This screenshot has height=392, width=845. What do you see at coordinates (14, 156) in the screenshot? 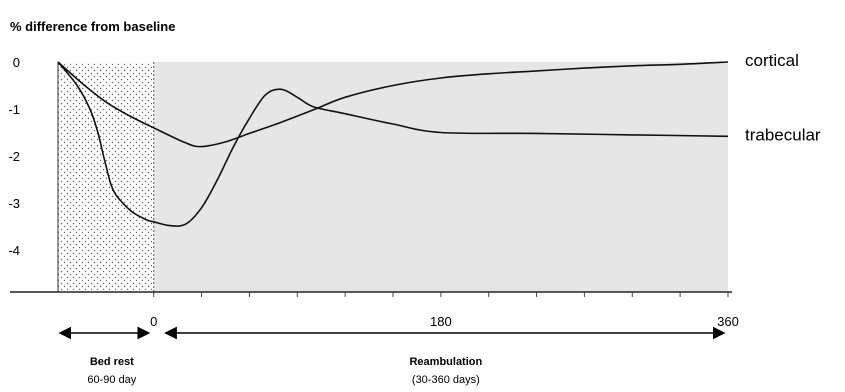
I see `y-tick-label: -2` at bounding box center [14, 156].